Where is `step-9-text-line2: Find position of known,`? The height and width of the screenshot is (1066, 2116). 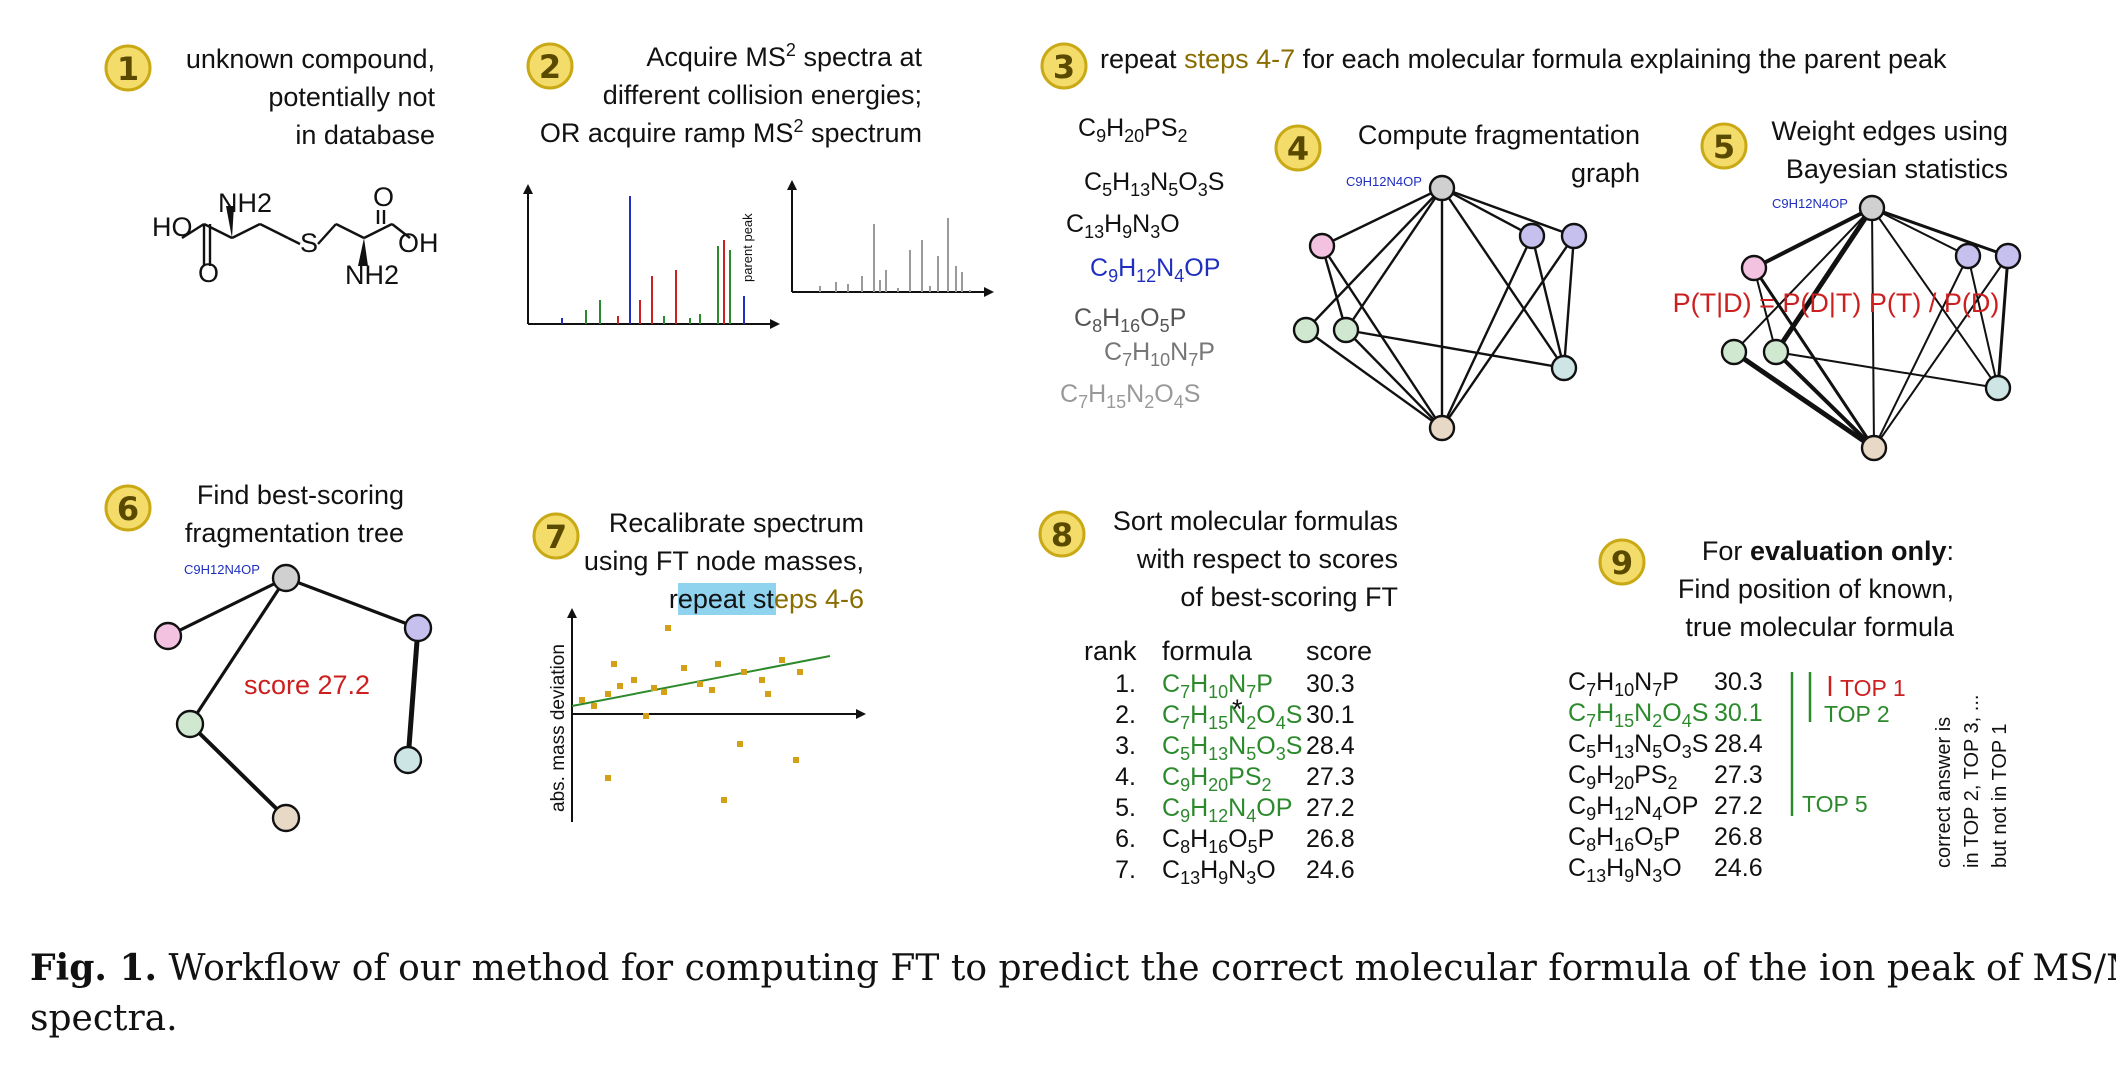 step-9-text-line2: Find position of known, is located at coordinates (1816, 589).